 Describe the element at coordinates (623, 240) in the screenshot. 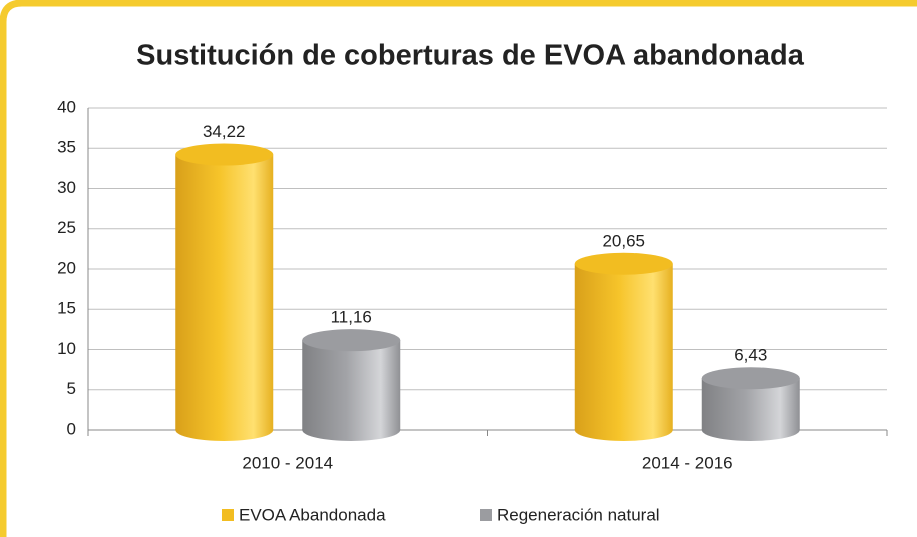

I see `value-label: 20,65` at that location.